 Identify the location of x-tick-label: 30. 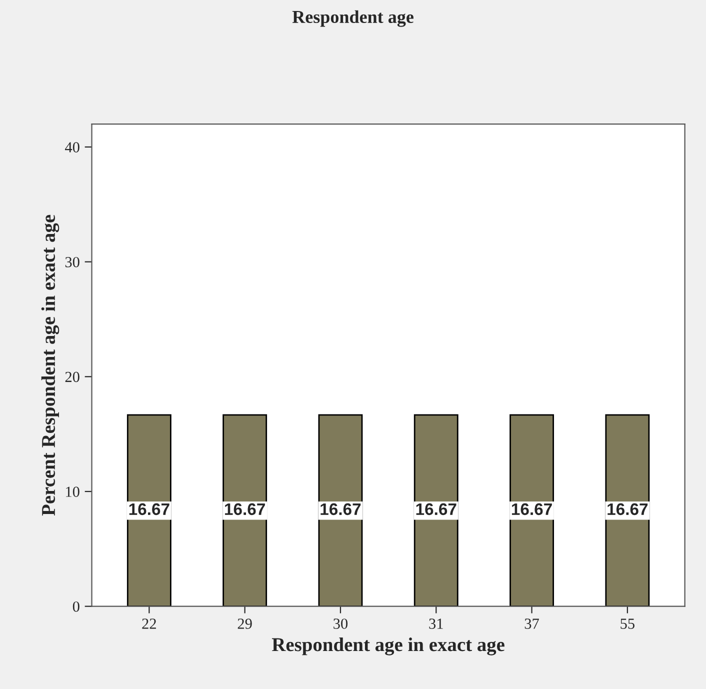
(341, 623).